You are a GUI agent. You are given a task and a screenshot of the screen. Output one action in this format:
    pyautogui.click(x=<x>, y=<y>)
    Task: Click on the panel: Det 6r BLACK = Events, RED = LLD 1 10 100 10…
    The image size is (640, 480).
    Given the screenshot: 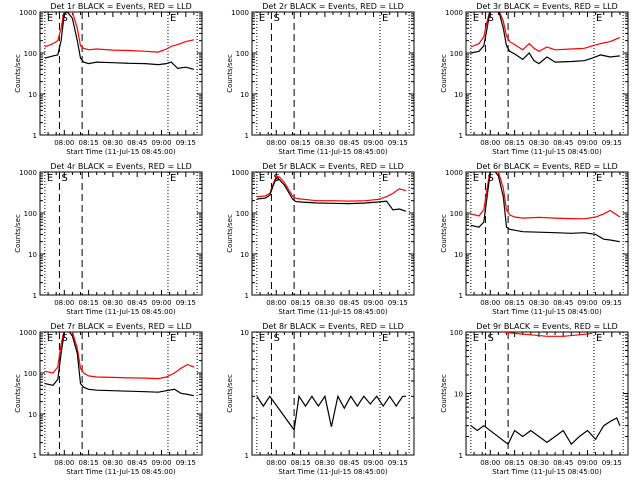 What is the action you would take?
    pyautogui.click(x=534, y=239)
    